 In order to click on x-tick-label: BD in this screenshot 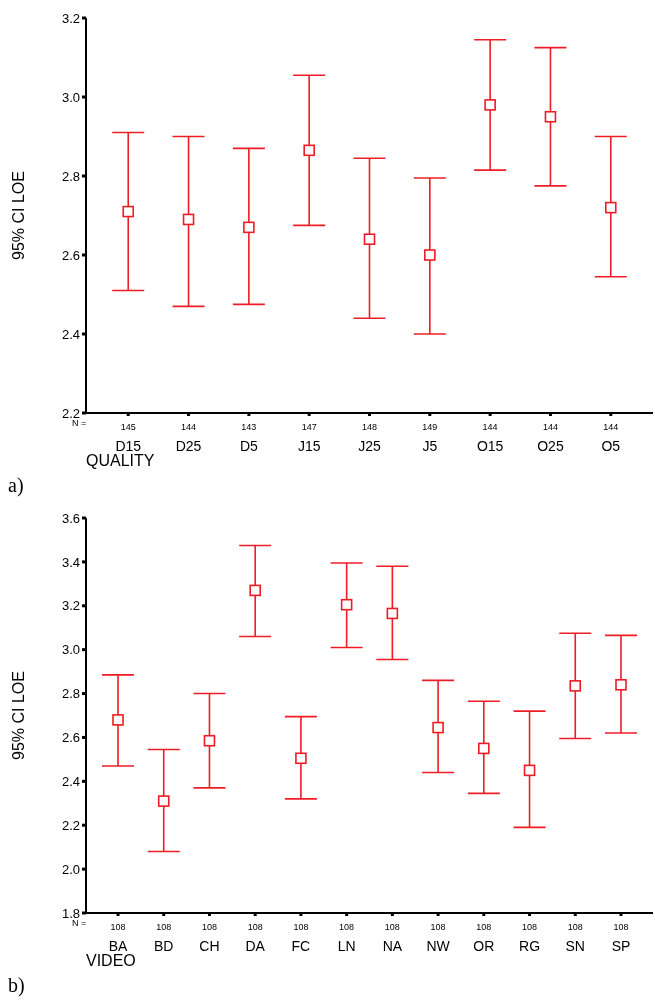, I will do `click(164, 946)`.